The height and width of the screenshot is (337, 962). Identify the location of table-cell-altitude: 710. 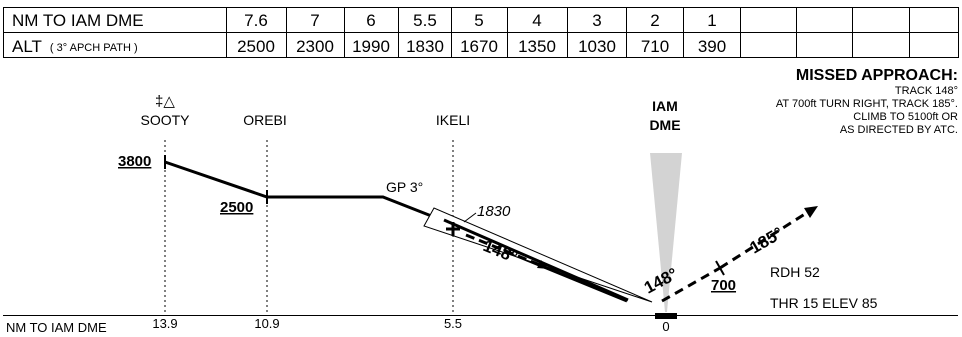
(655, 46).